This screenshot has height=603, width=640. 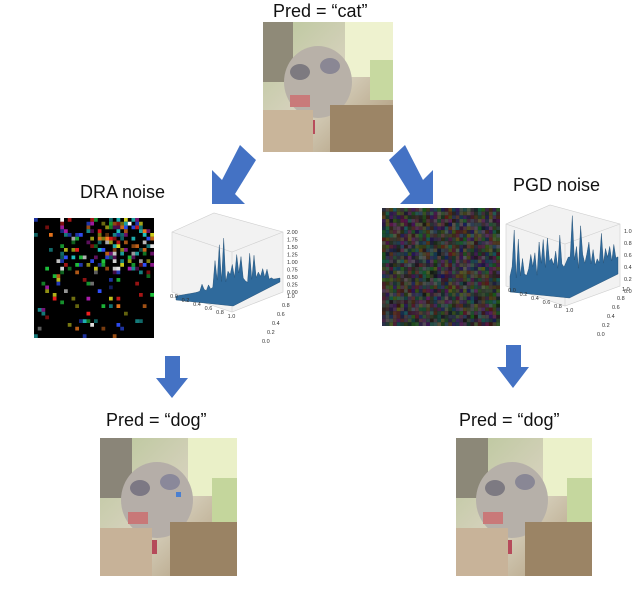 What do you see at coordinates (232, 317) in the screenshot?
I see `tick-label: 1.0` at bounding box center [232, 317].